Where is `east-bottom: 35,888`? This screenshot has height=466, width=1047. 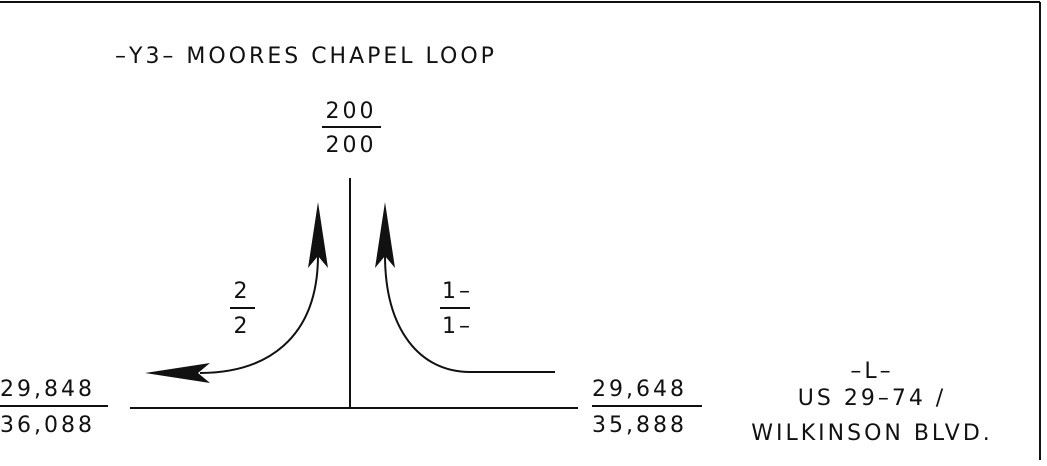 east-bottom: 35,888 is located at coordinates (639, 425).